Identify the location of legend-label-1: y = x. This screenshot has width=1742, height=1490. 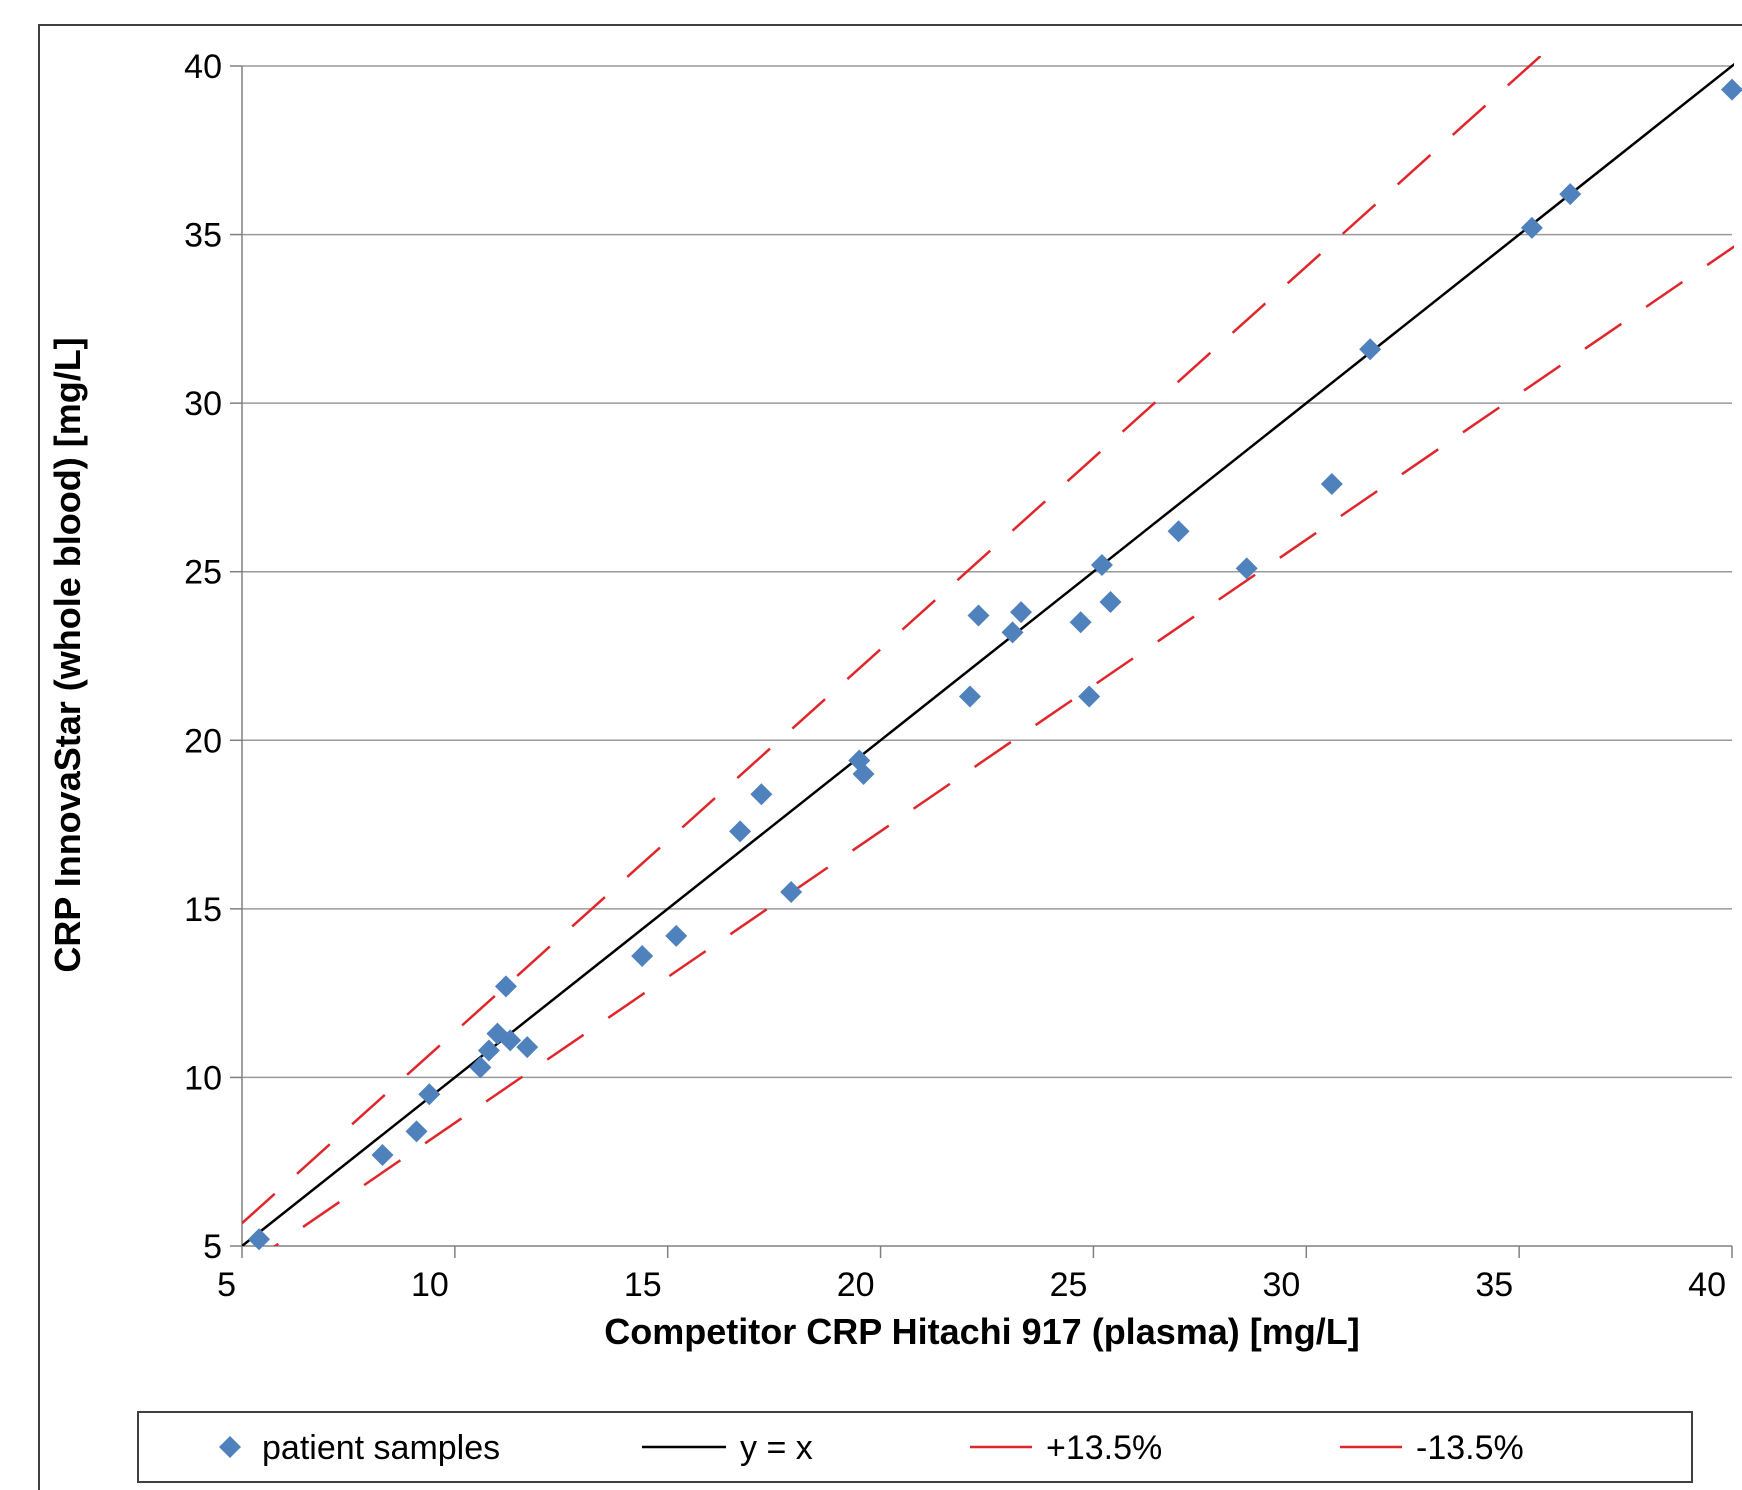
(776, 1448).